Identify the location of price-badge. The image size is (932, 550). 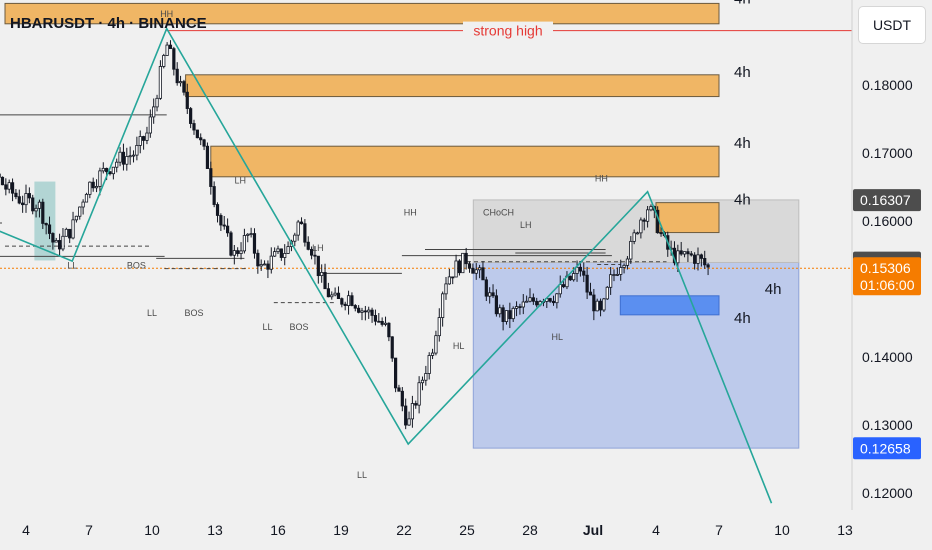
(887, 200).